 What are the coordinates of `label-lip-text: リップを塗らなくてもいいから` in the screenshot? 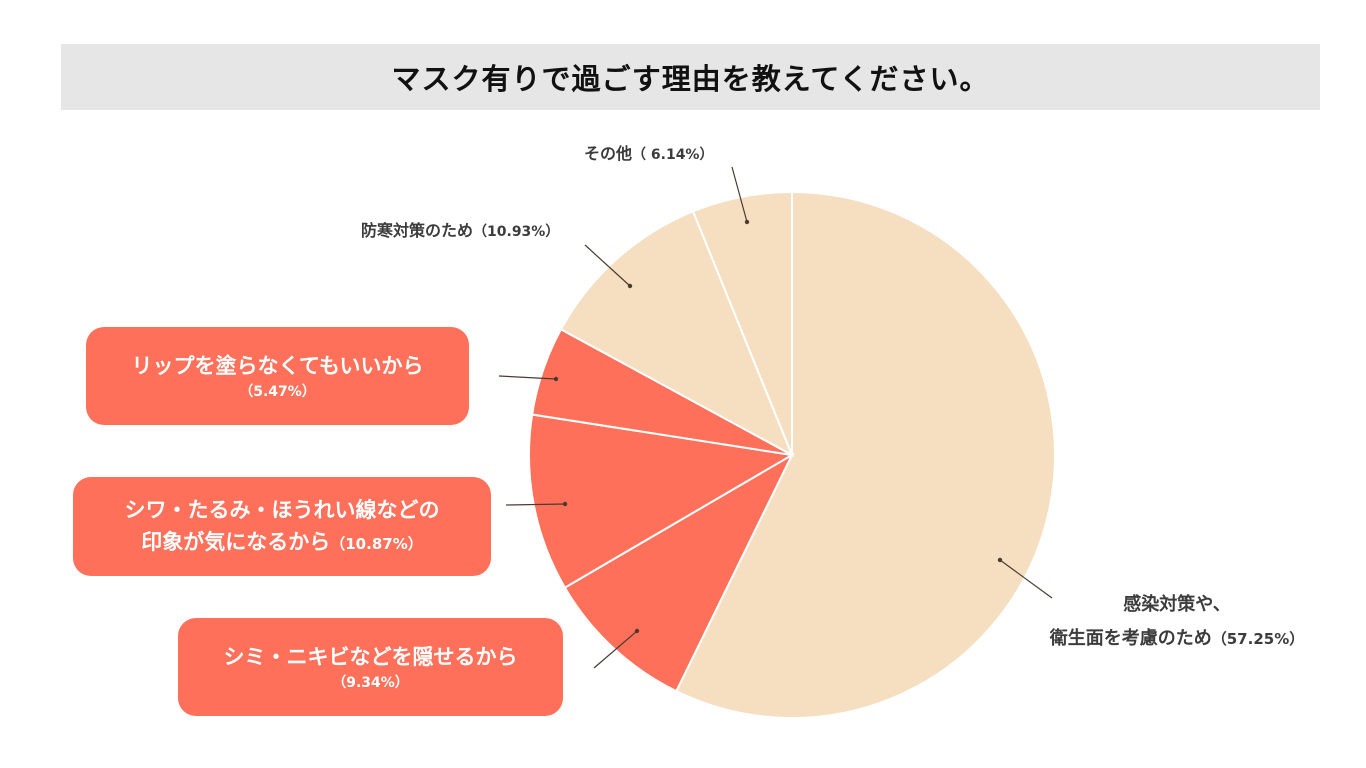 It's located at (277, 366).